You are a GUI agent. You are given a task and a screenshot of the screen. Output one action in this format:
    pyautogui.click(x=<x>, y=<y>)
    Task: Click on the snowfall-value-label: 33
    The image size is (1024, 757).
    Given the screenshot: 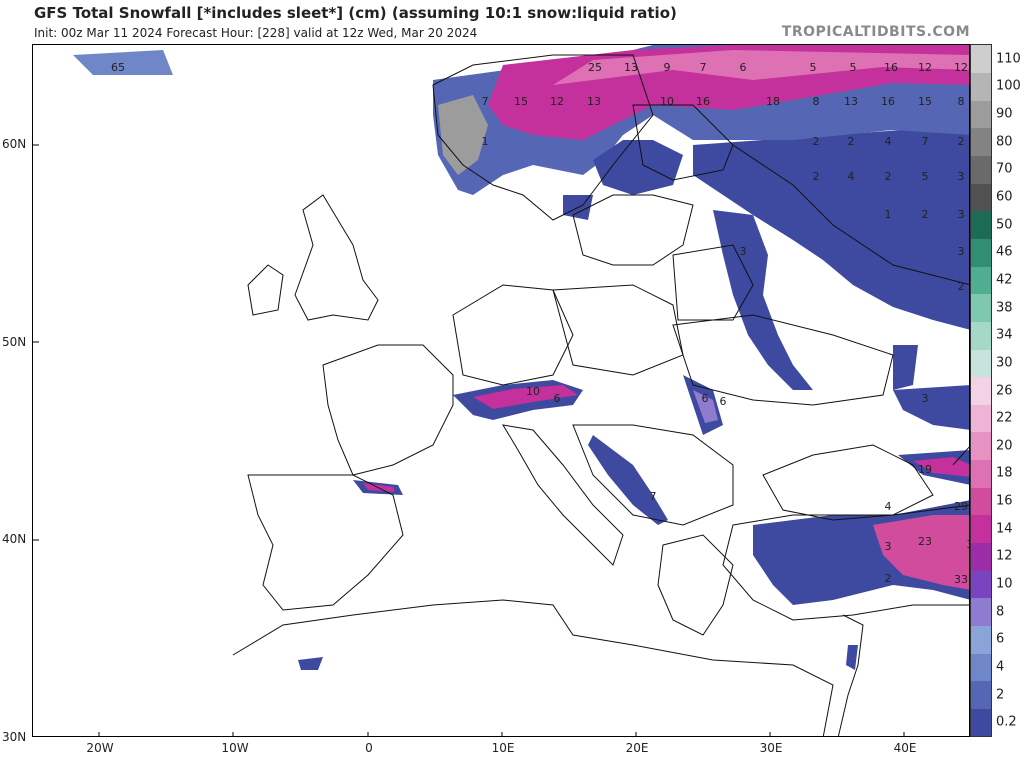 What is the action you would take?
    pyautogui.click(x=961, y=579)
    